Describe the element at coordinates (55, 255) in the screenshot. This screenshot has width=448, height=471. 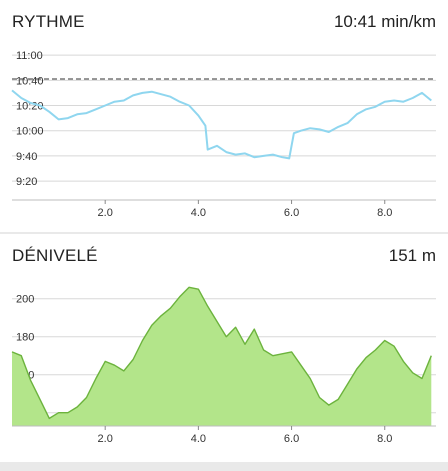
I see `elevation-title: DÉNIVELÉ` at that location.